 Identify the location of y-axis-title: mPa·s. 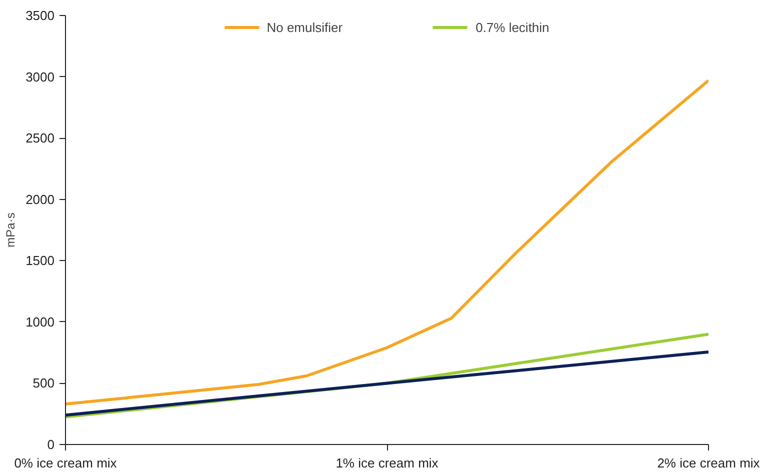
(11, 230).